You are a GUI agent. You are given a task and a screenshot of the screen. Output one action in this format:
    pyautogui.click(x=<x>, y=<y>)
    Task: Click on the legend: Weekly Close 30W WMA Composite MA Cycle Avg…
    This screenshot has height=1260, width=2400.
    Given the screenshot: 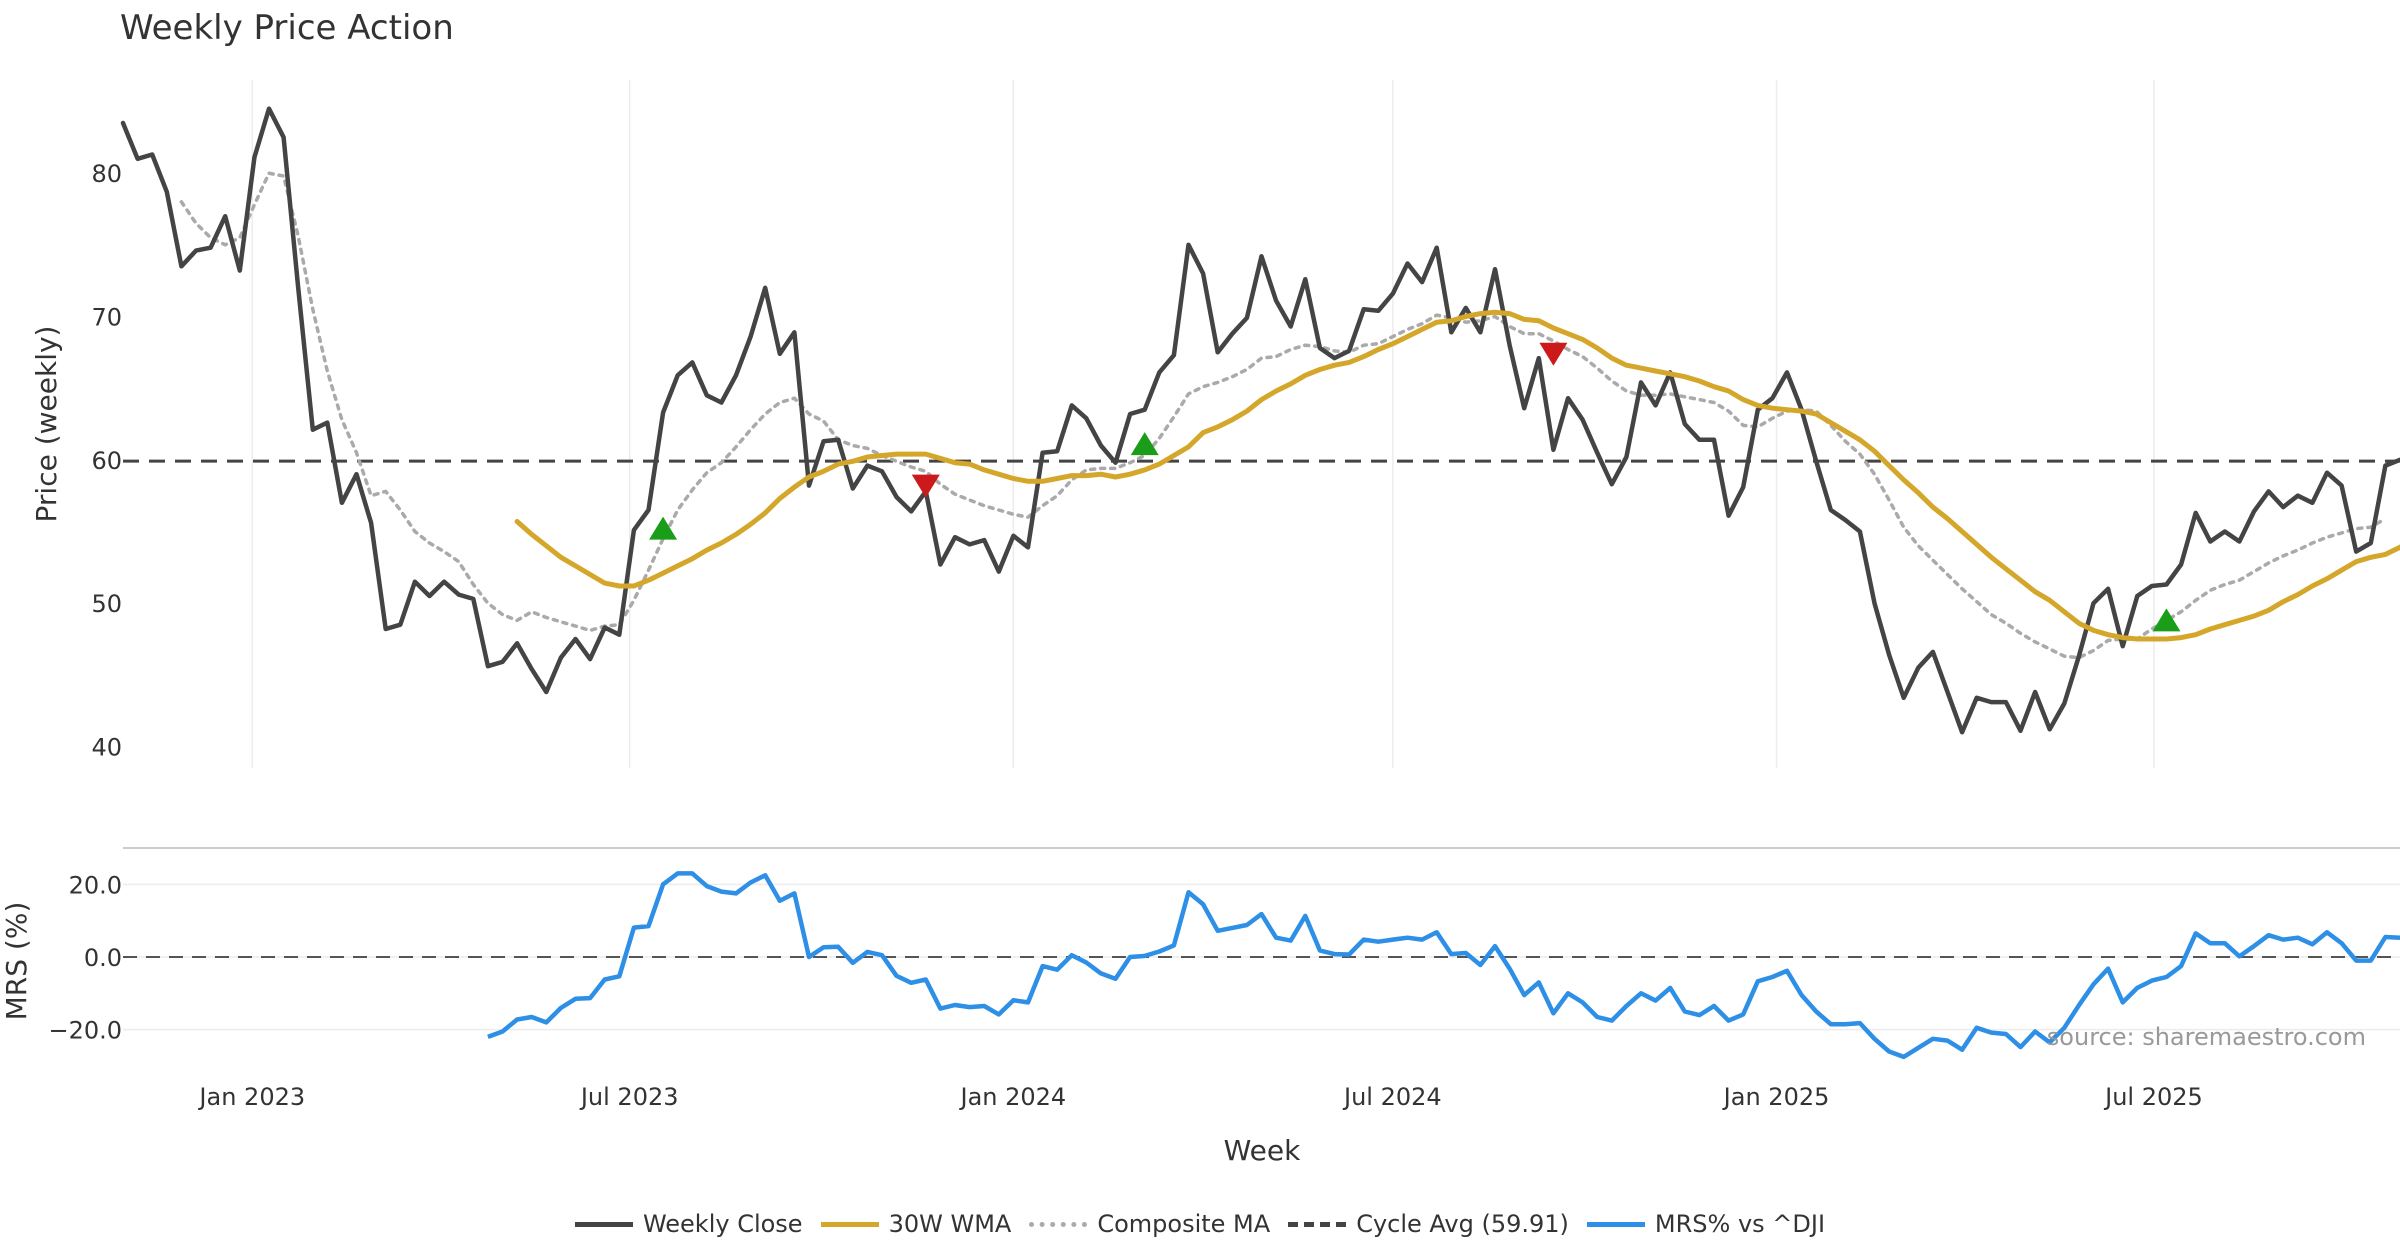 What is the action you would take?
    pyautogui.click(x=1200, y=1224)
    